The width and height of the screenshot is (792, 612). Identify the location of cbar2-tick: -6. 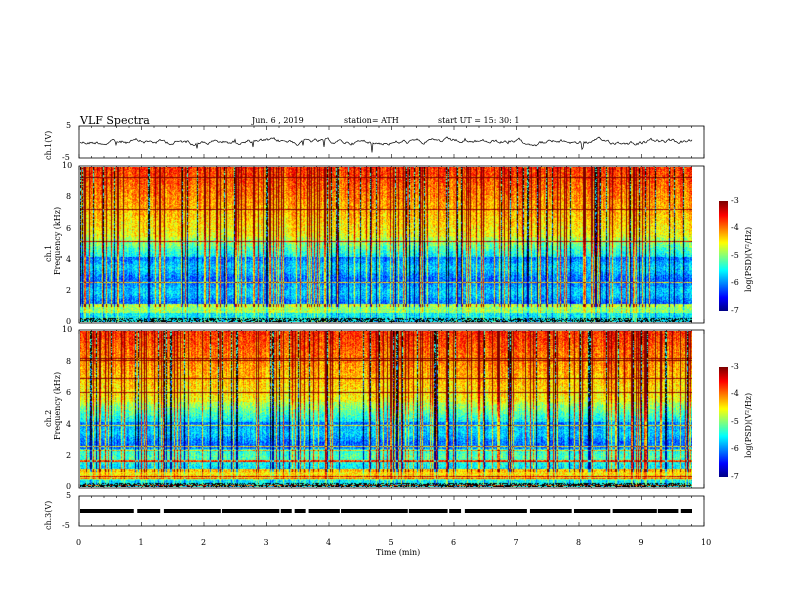
(735, 448).